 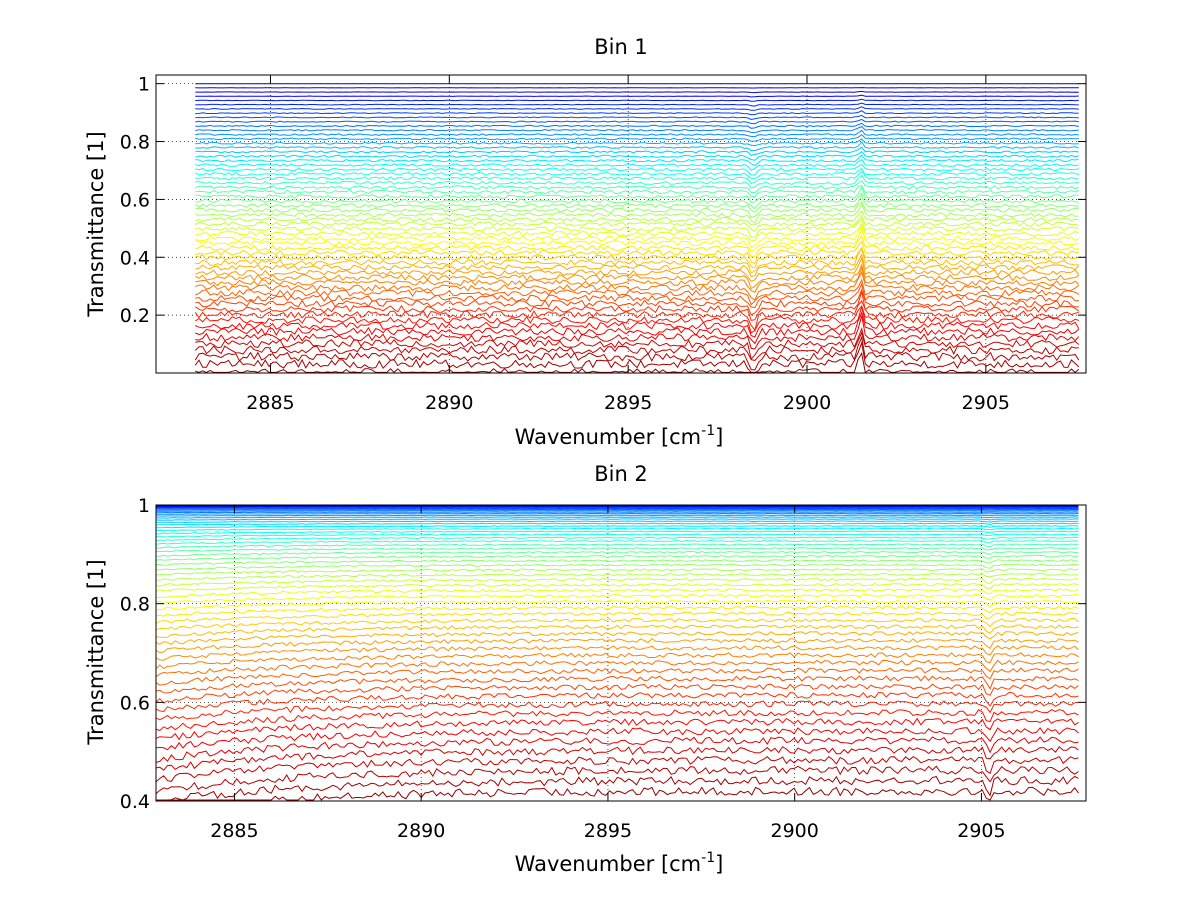 What do you see at coordinates (621, 474) in the screenshot?
I see `chart-title: Bin 2` at bounding box center [621, 474].